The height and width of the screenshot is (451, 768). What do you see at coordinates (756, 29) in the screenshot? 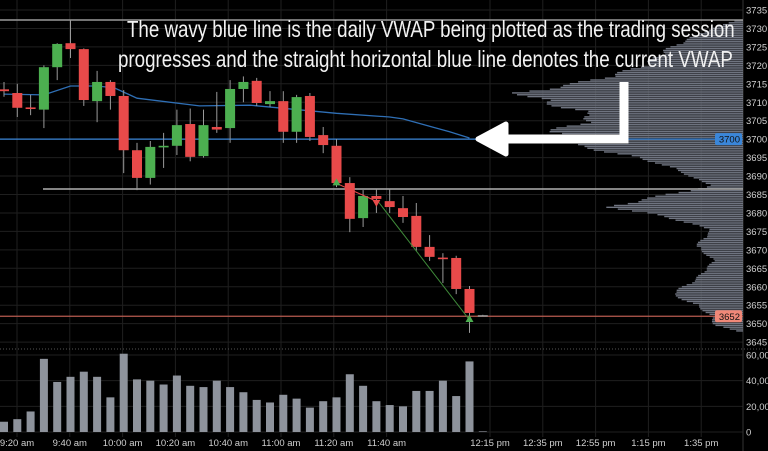
I see `price-tick-label: 3730` at bounding box center [756, 29].